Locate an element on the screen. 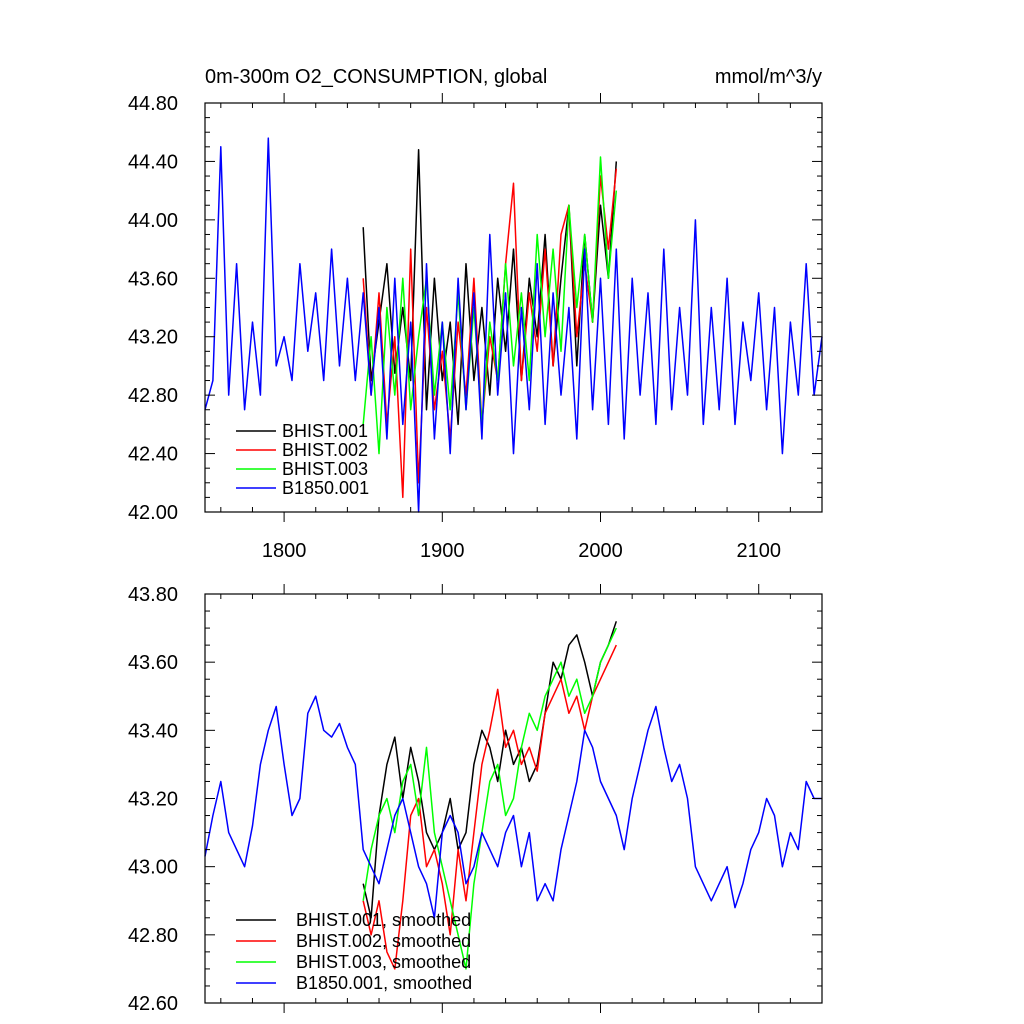 The width and height of the screenshot is (1024, 1024). x-tick-label: 2000 is located at coordinates (600, 551).